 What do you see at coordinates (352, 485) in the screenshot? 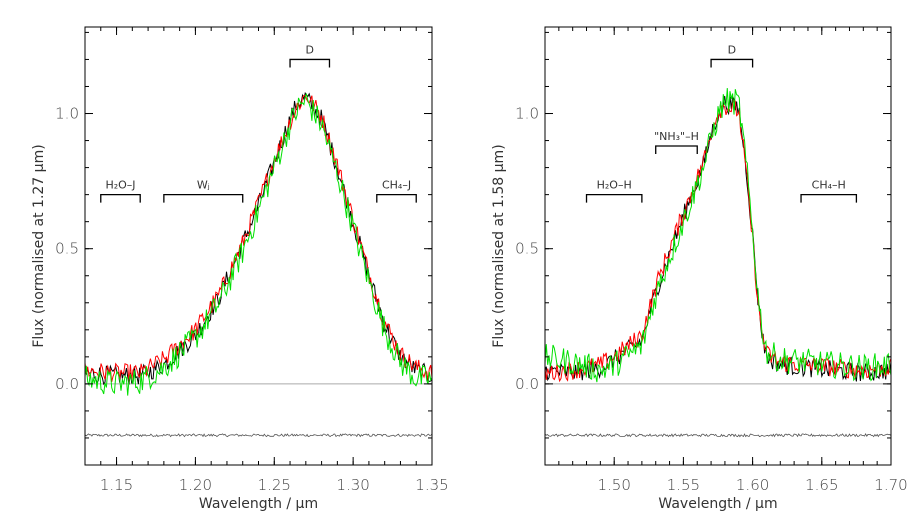
I see `x-tick-label: 1.30` at bounding box center [352, 485].